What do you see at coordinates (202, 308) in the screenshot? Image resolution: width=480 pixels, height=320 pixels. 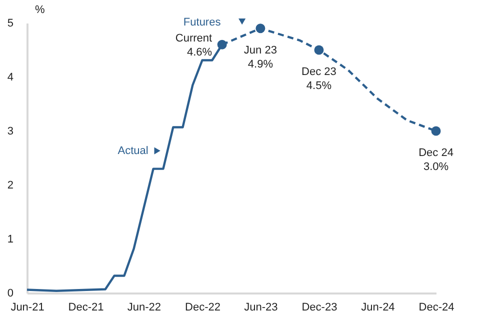 I see `x-tick-label: Dec-22` at bounding box center [202, 308].